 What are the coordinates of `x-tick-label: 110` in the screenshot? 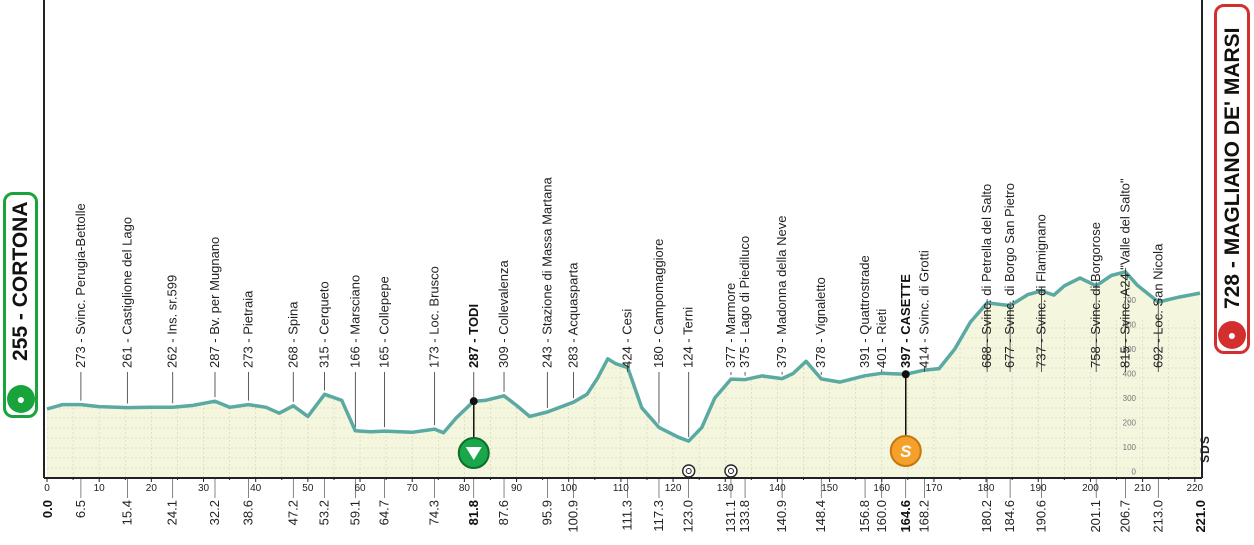 It's located at (621, 488).